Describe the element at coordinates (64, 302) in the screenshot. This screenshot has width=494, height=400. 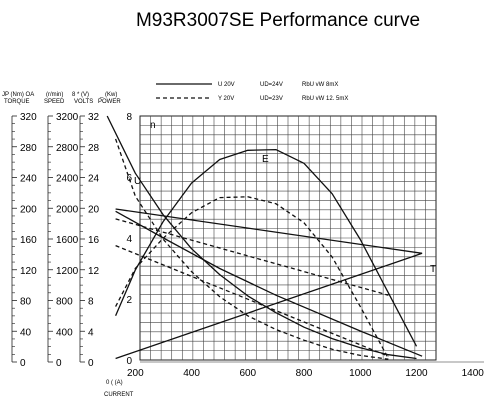
I see `y-tick-label: 800` at that location.